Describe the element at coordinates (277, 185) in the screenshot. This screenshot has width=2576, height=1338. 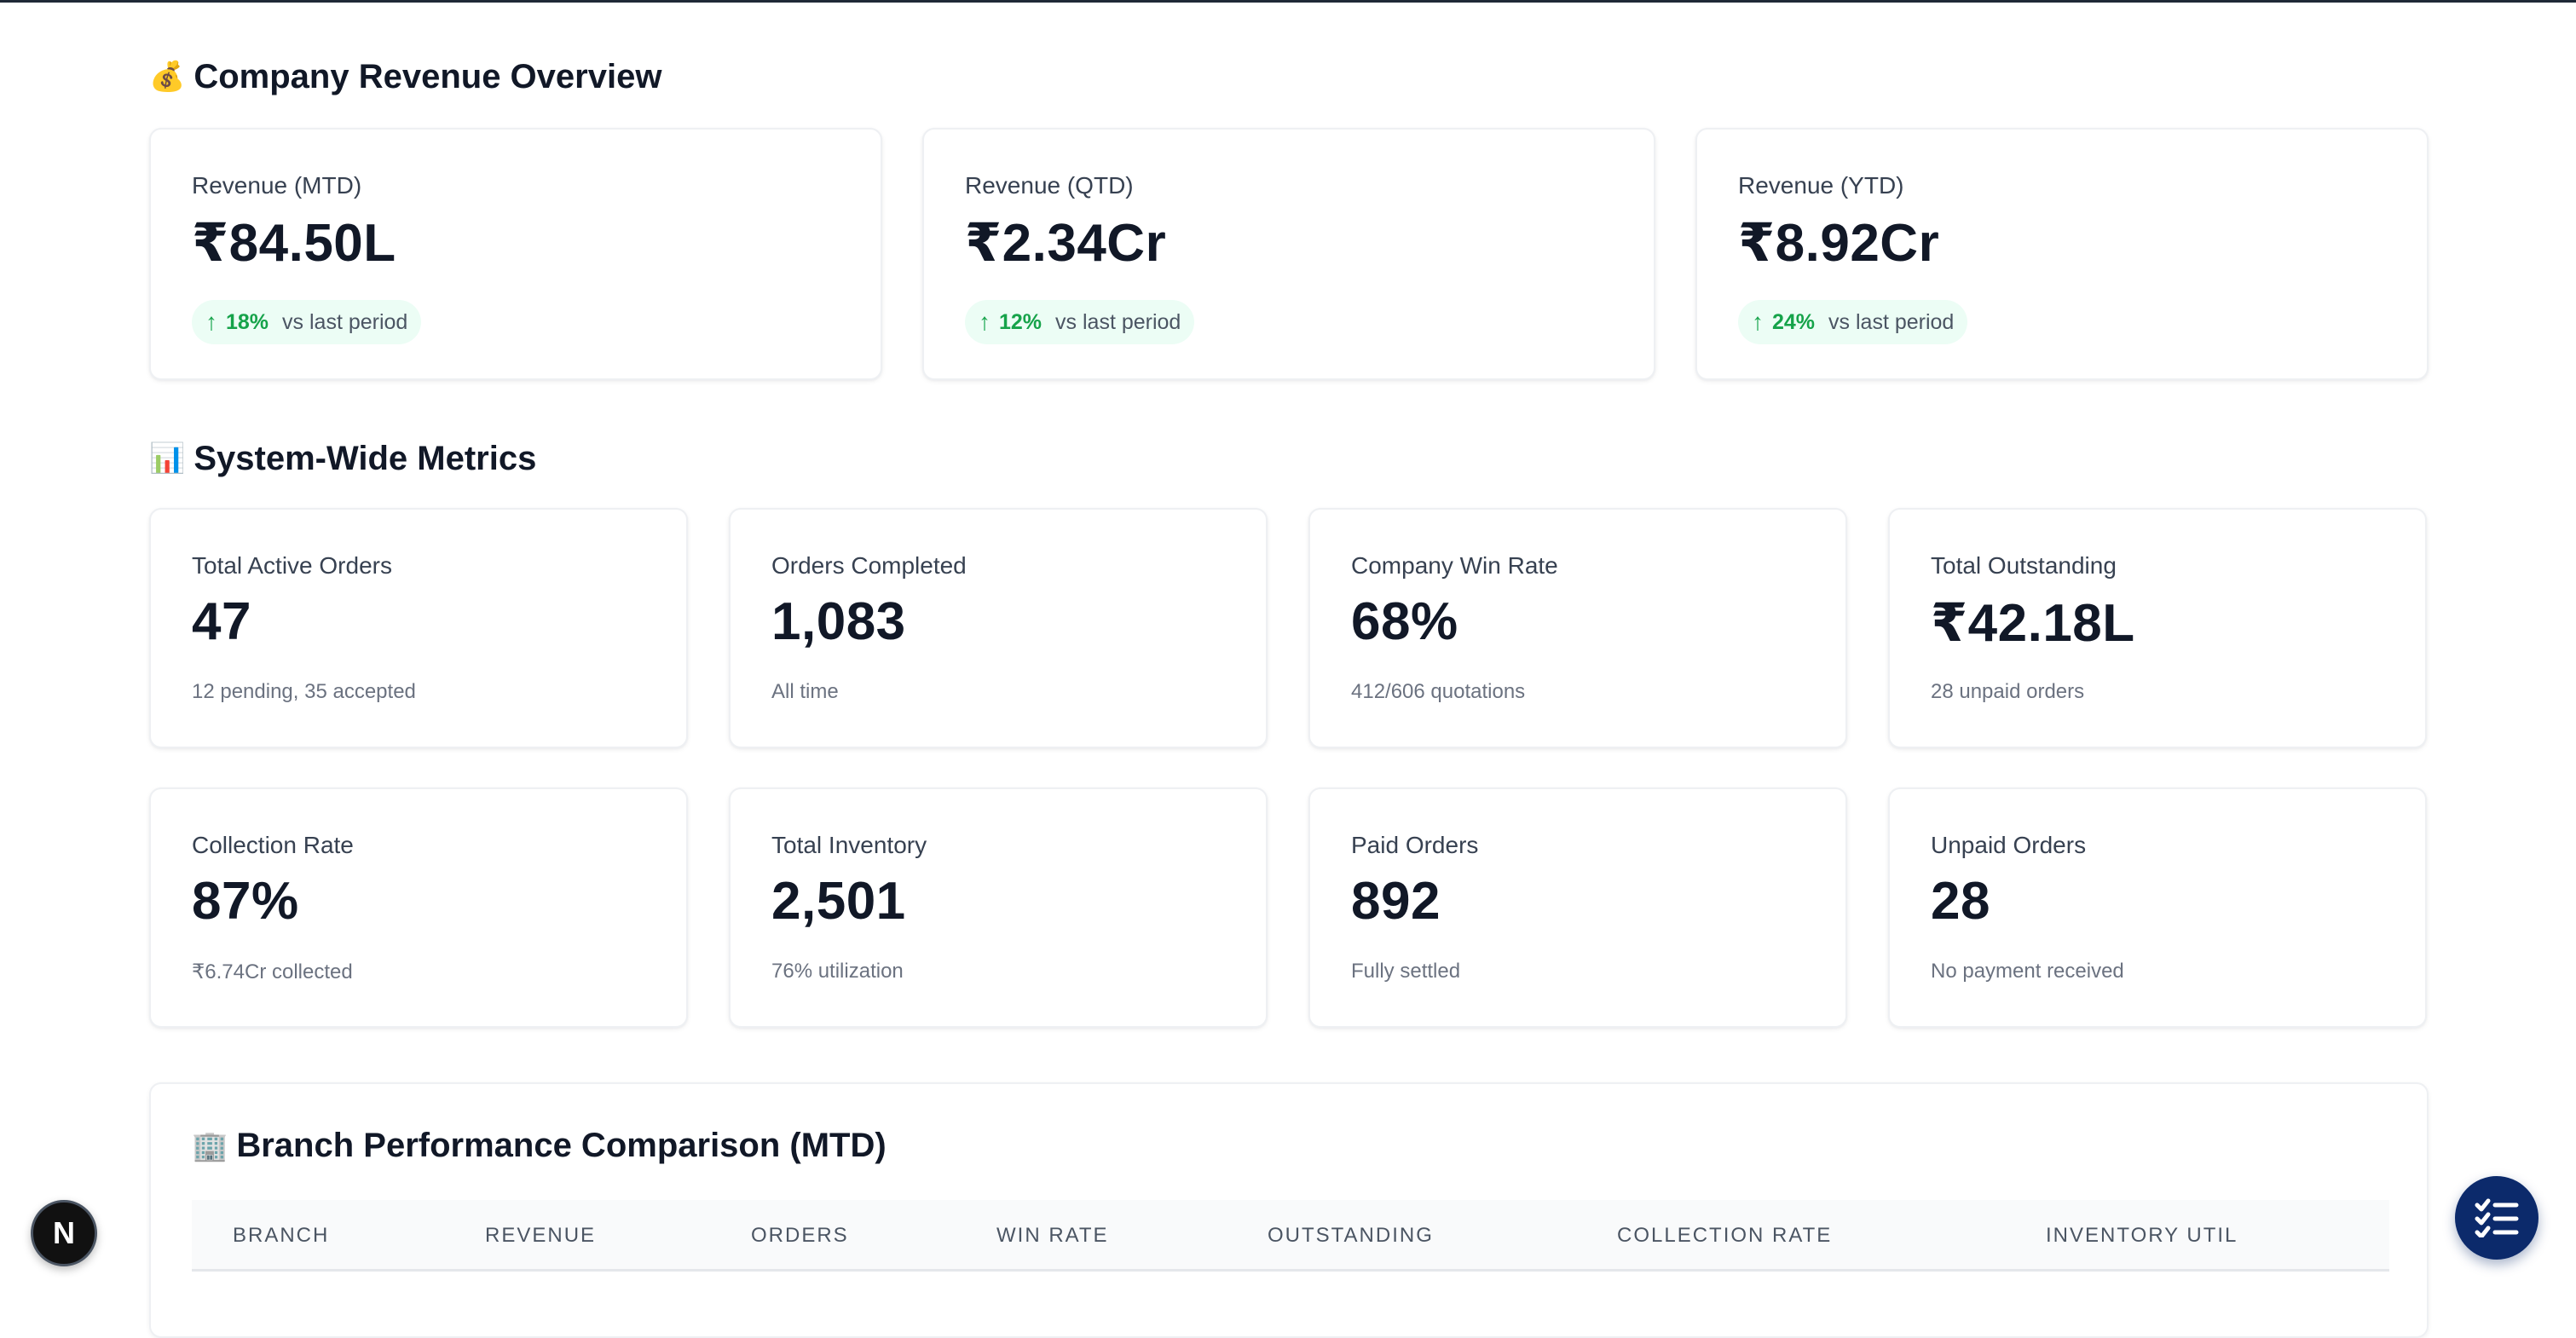
I see `card-label: Revenue (MTD)` at that location.